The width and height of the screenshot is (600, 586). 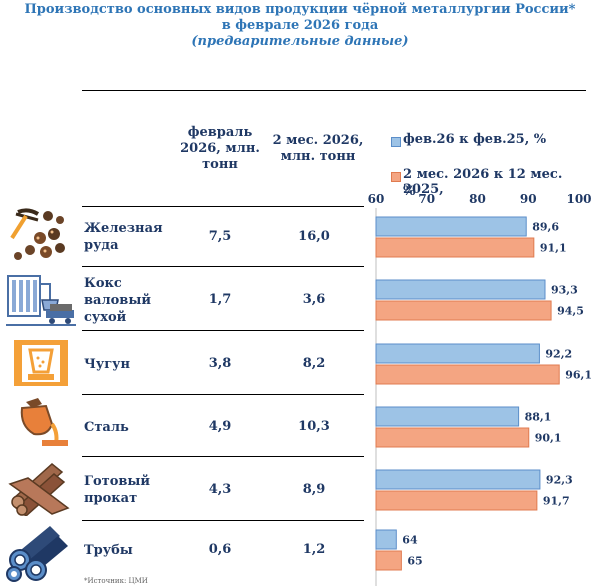 I want to click on data-label-series2: 90,1, so click(x=548, y=438).